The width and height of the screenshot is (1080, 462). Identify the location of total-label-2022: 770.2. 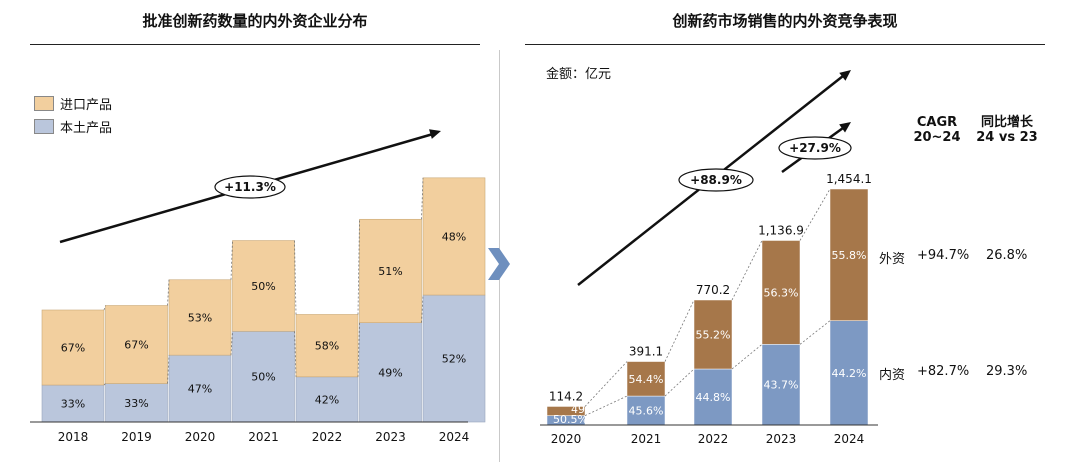
(713, 290).